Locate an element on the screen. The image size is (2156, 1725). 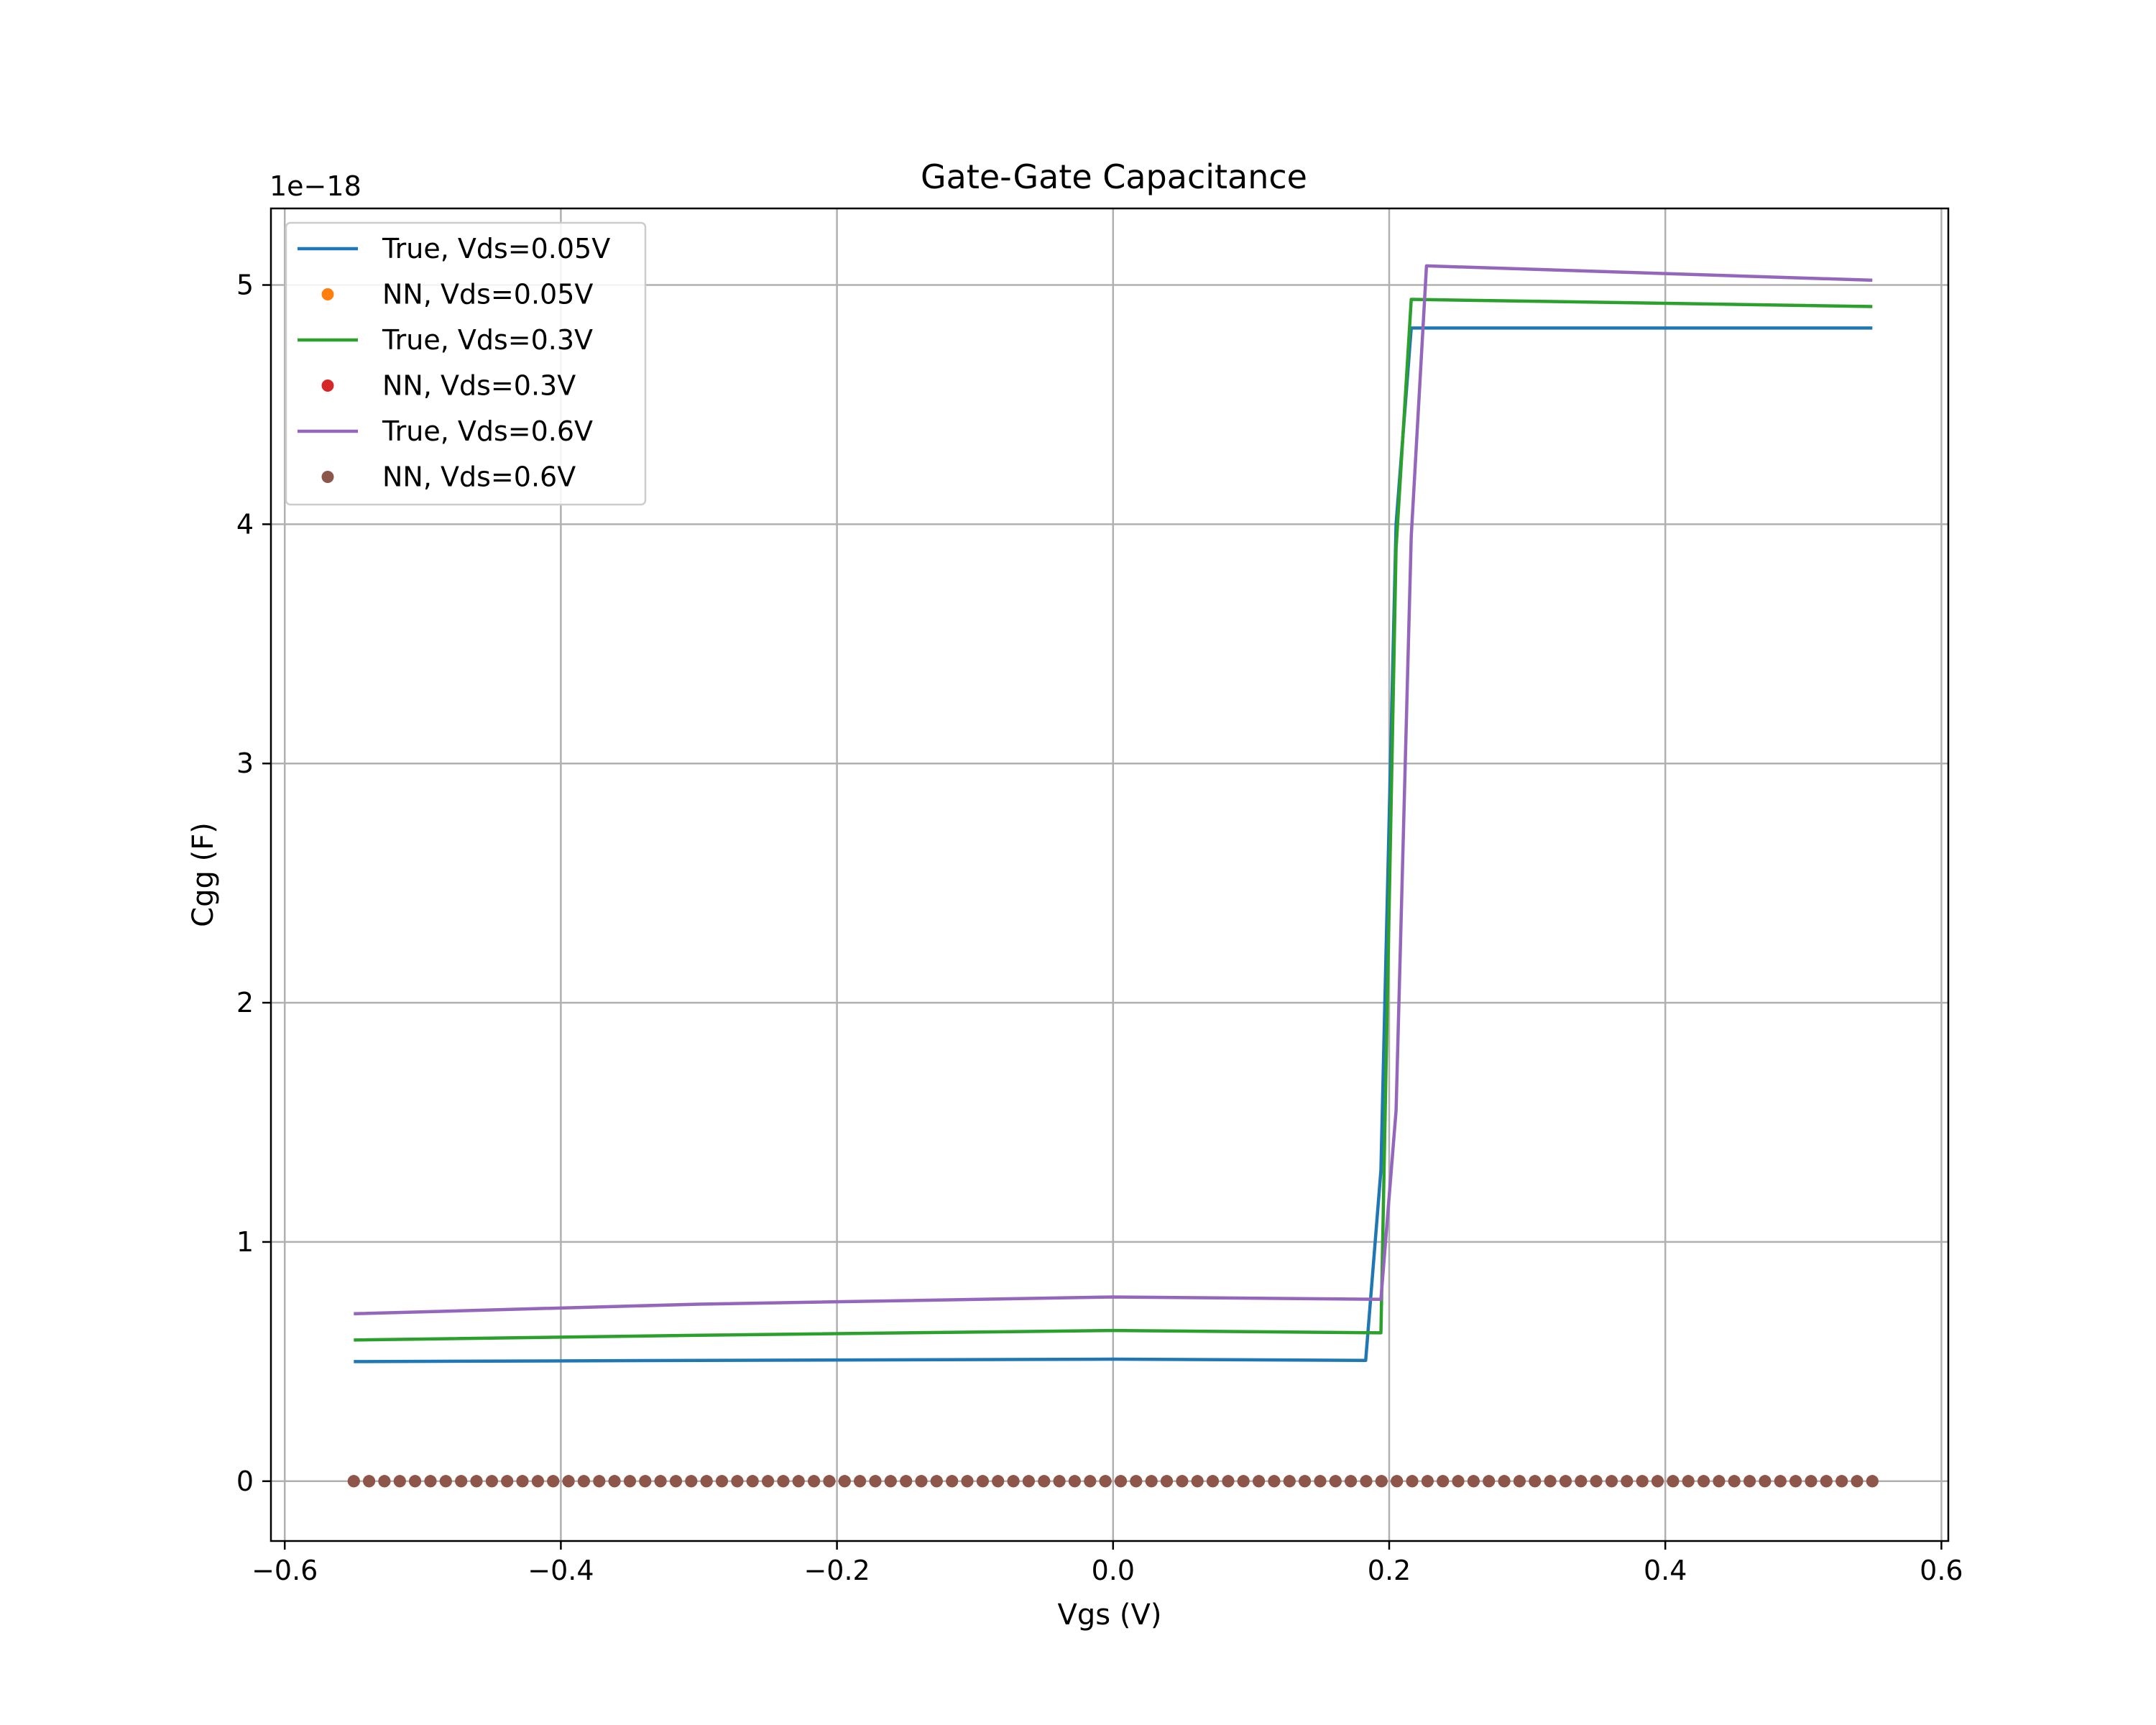
x-tick-label: 0.2 is located at coordinates (1389, 1570).